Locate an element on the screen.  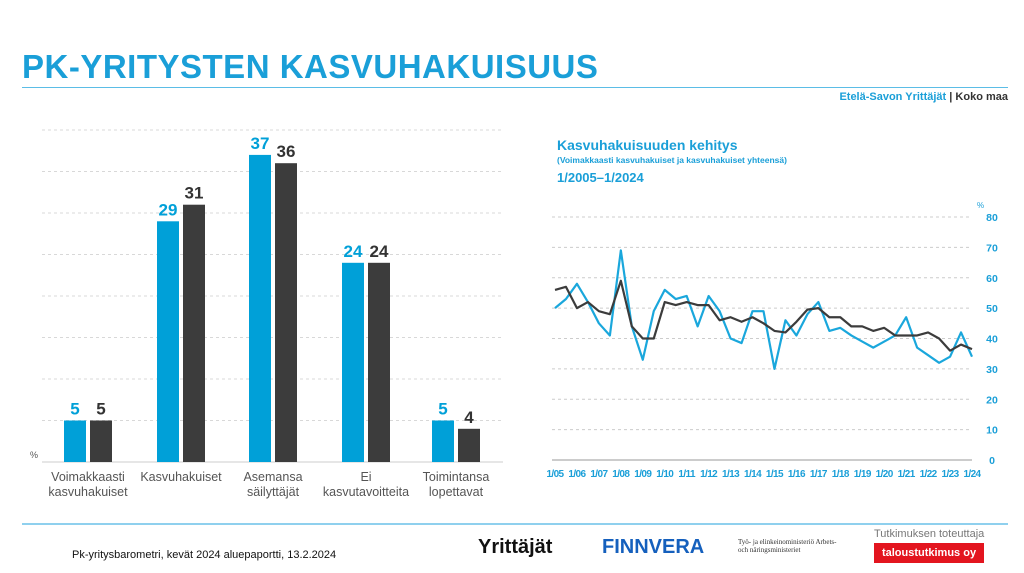
y-tick-label: 50 is located at coordinates (992, 309).